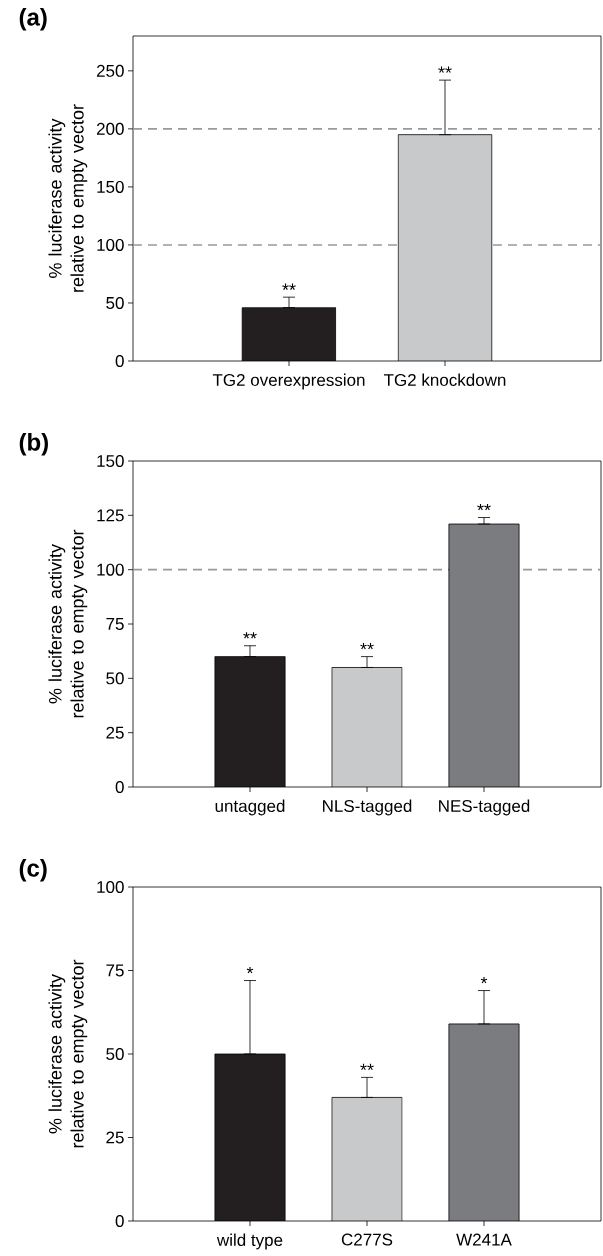  I want to click on x-tick-label: wild type, so click(249, 1241).